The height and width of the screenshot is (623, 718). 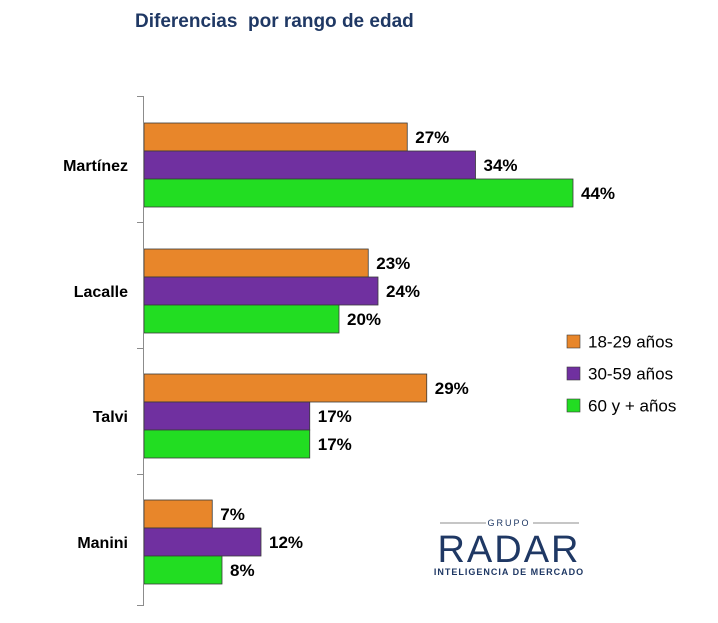 What do you see at coordinates (452, 388) in the screenshot?
I see `value-label-talvi-18-29-anos: 29%` at bounding box center [452, 388].